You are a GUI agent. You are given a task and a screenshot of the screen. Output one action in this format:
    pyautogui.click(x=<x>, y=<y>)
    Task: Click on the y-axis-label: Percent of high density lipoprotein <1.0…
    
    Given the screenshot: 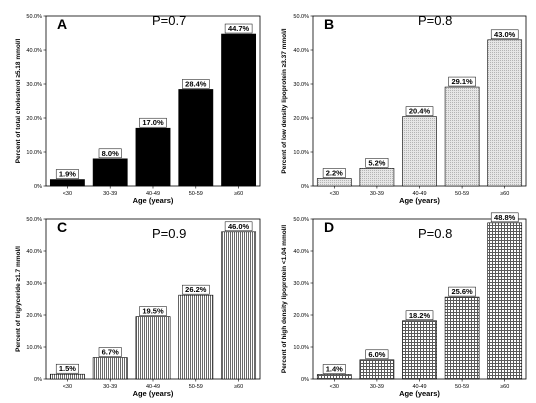 What is the action you would take?
    pyautogui.click(x=284, y=299)
    